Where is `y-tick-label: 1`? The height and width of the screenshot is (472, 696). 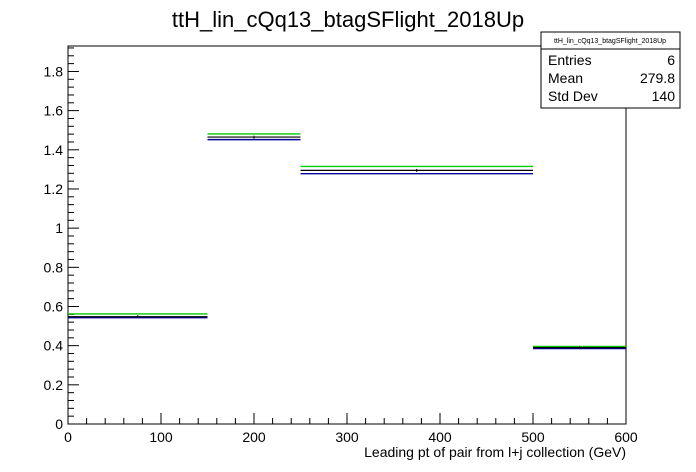 y-tick-label: 1 is located at coordinates (59, 228).